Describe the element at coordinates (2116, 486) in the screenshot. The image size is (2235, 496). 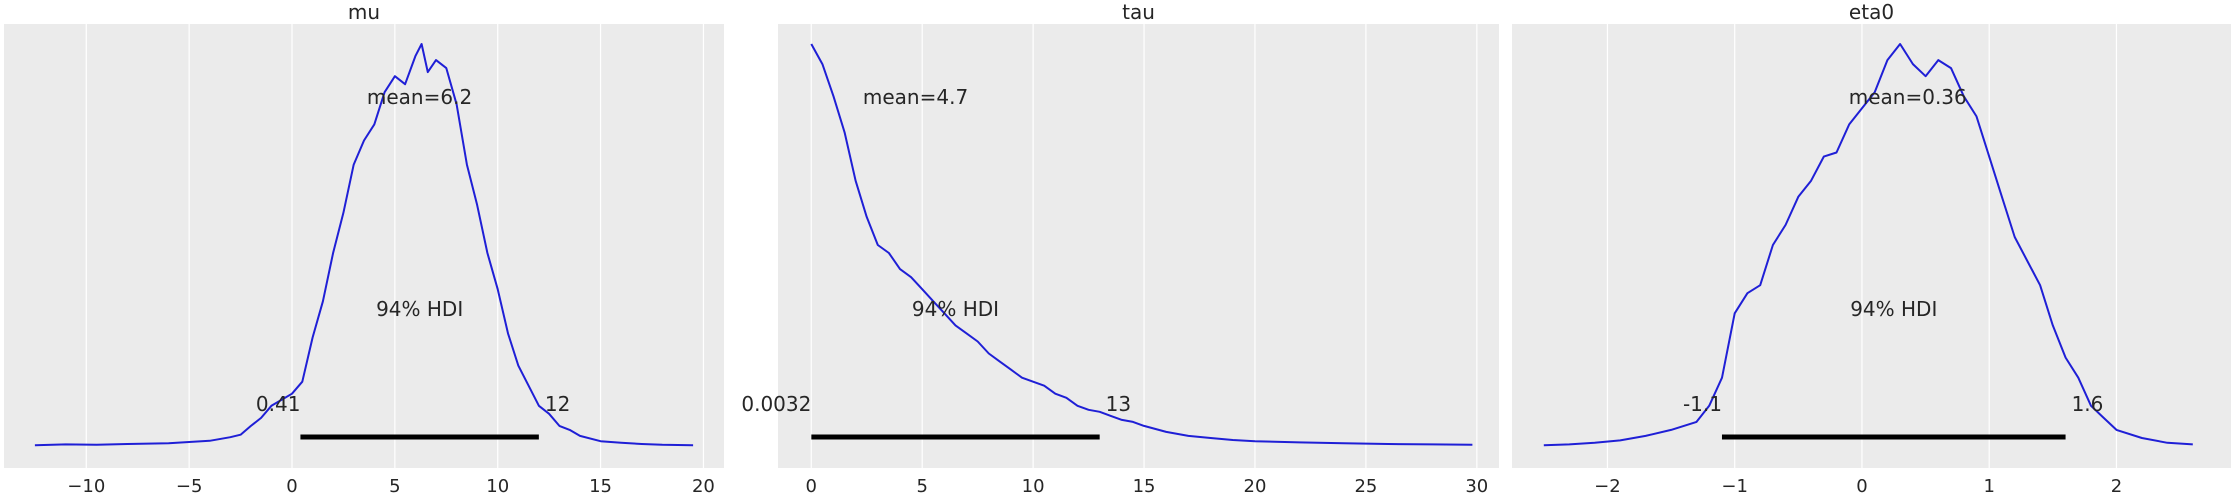
I see `x-tick-label: 2` at that location.